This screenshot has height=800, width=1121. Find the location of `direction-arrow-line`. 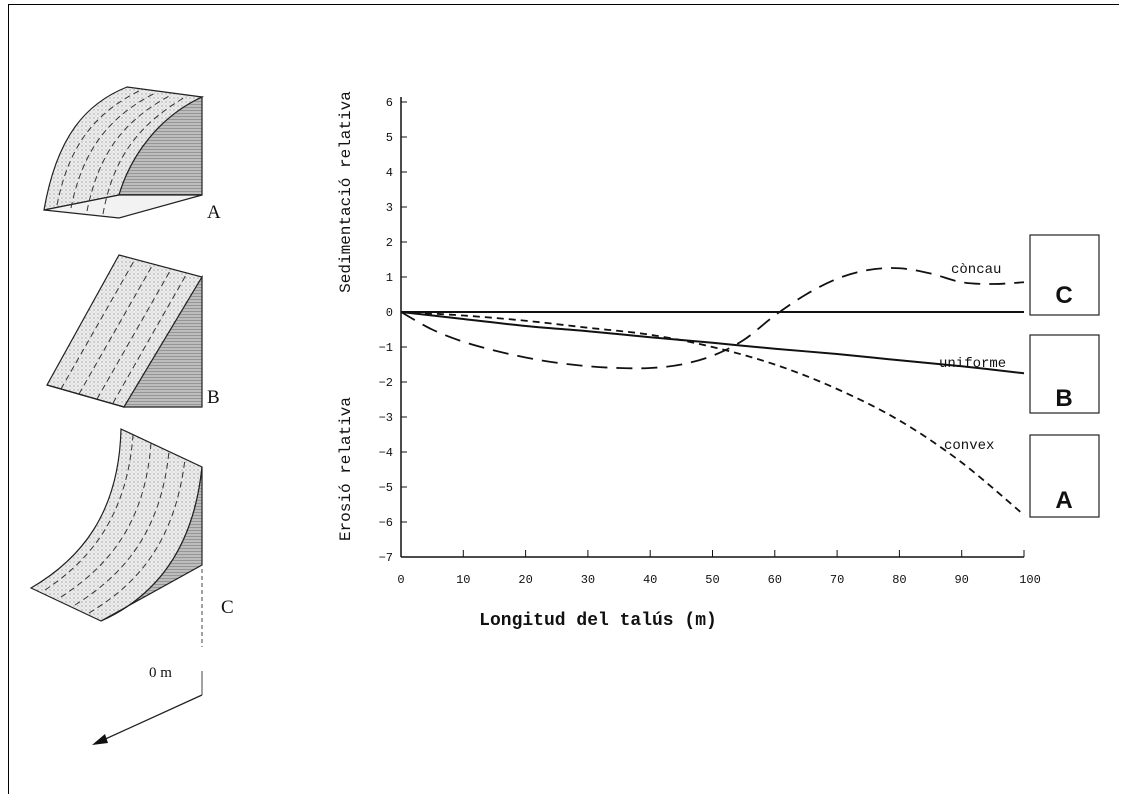

direction-arrow-line is located at coordinates (151, 718).